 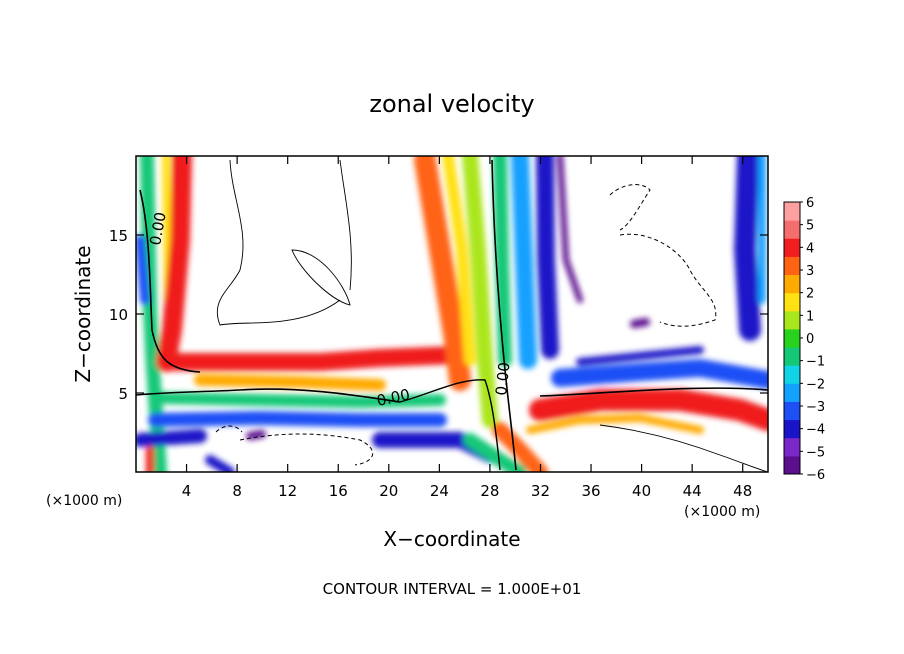 I want to click on x-tick-label: 8, so click(x=237, y=491).